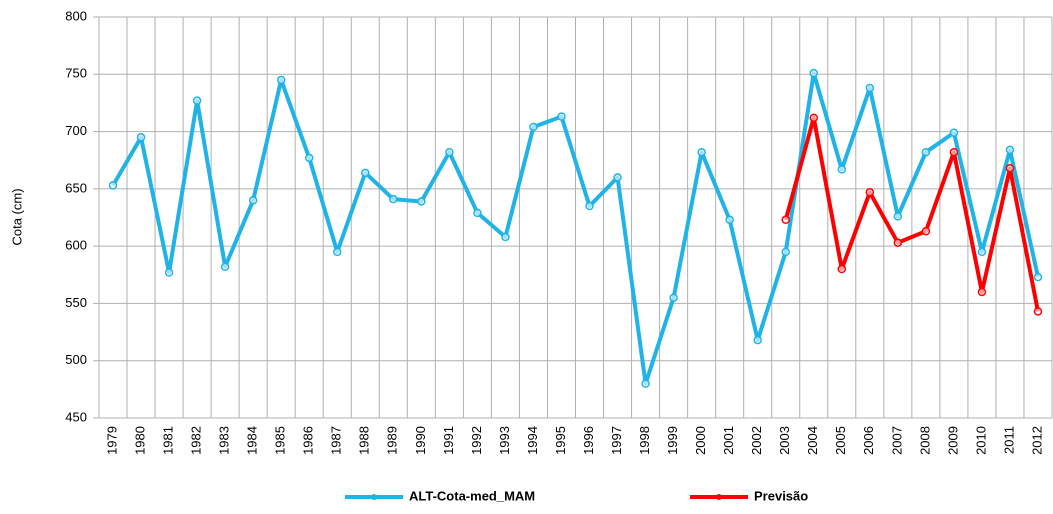  What do you see at coordinates (76, 416) in the screenshot?
I see `y-tick-label: 450` at bounding box center [76, 416].